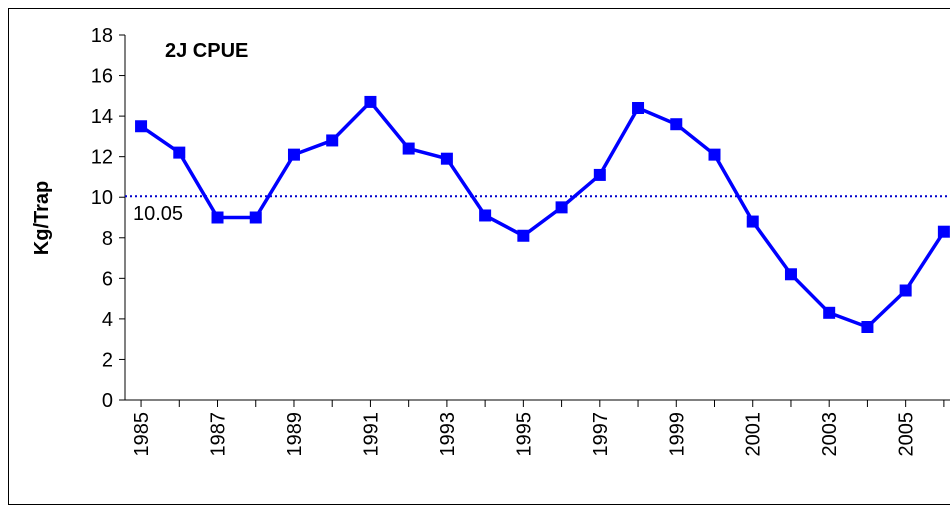 This screenshot has width=950, height=517. I want to click on y-tick-label: 16, so click(102, 77).